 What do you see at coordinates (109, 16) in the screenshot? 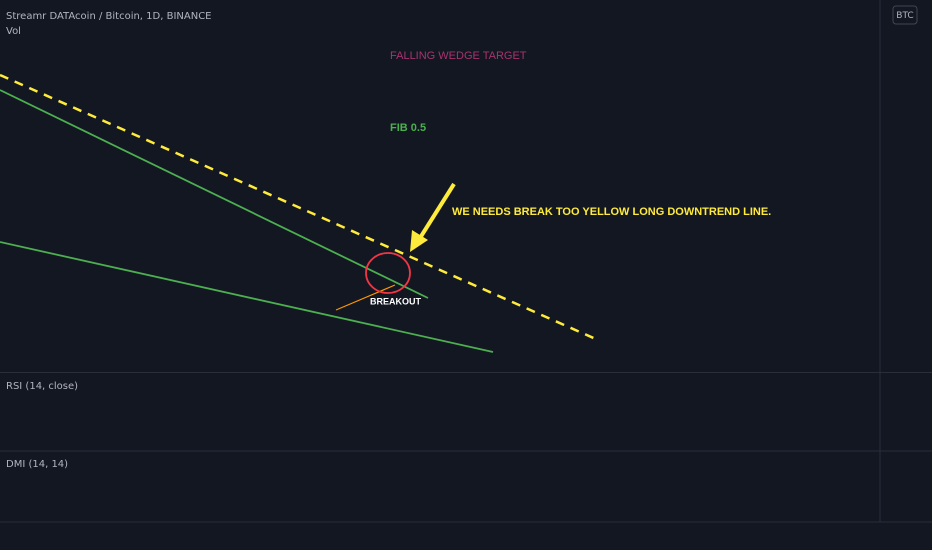
I see `chart-title: Streamr DATAcoin / Bitcoin, 1D, BINANCE` at bounding box center [109, 16].